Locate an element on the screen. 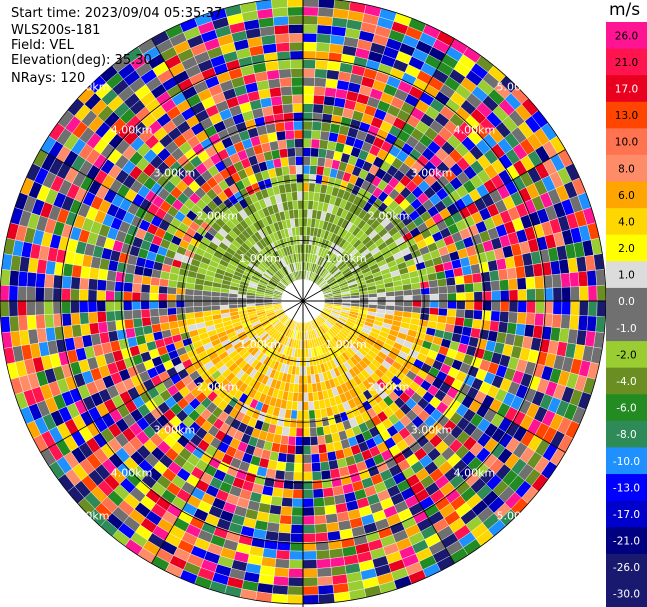 The width and height of the screenshot is (647, 607). colorbar-tick-label: -2.0 is located at coordinates (626, 355).